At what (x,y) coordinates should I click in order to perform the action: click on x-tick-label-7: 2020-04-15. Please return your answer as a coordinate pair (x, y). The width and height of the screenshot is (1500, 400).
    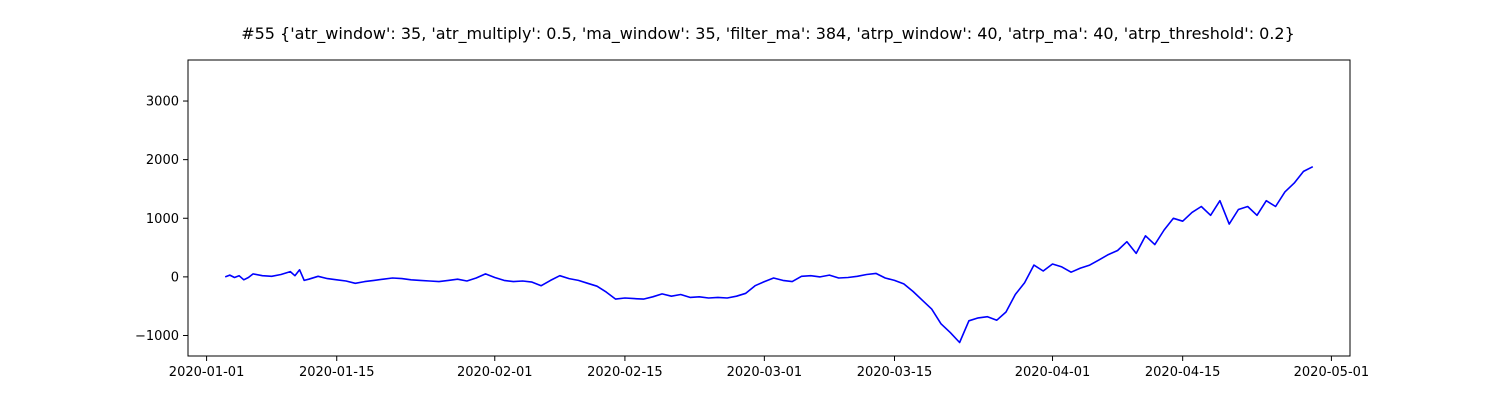
    Looking at the image, I should click on (1183, 372).